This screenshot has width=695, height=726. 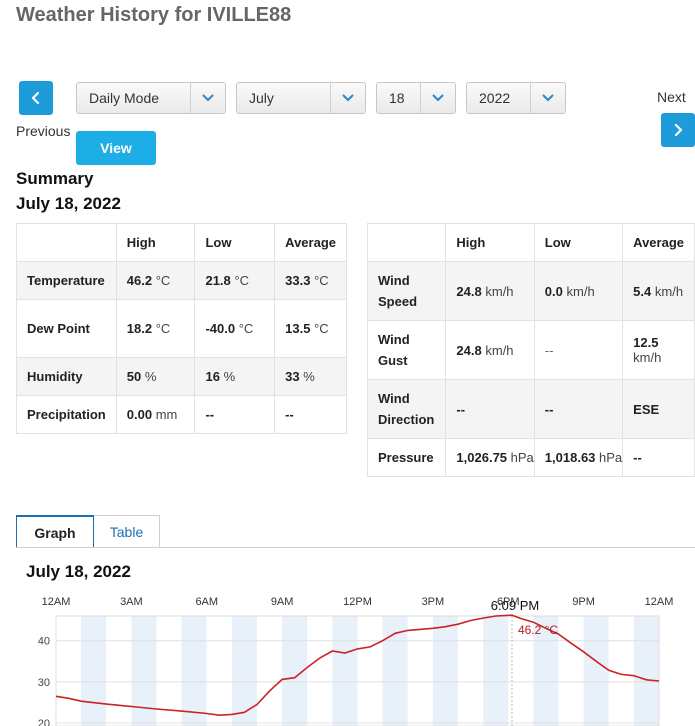 I want to click on row-label-temperature: Temperature, so click(x=66, y=280).